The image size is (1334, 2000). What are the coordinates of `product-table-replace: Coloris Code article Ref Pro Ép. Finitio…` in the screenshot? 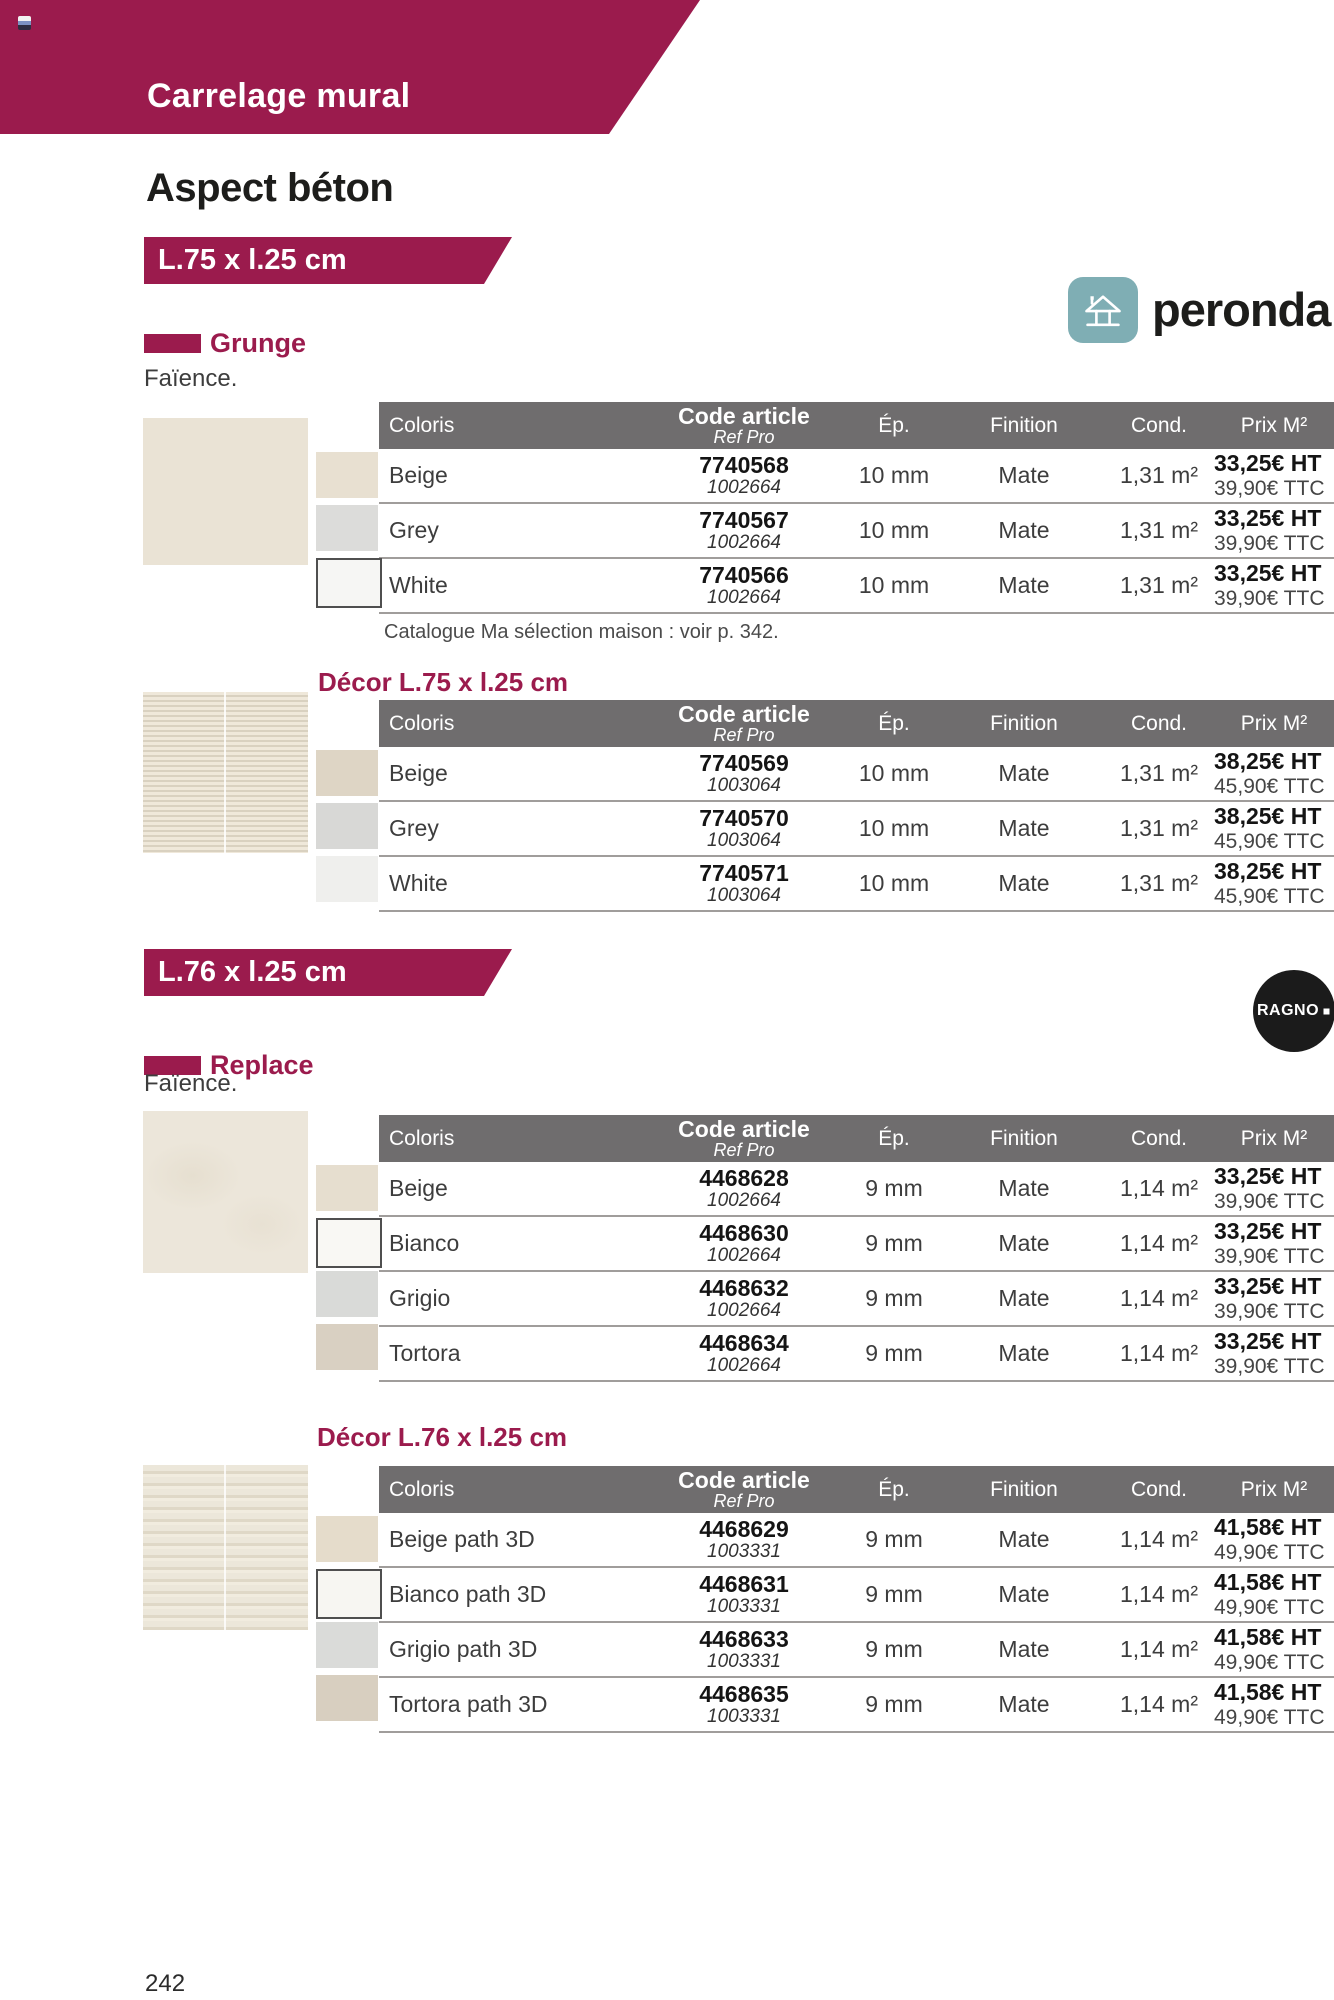 It's located at (856, 1248).